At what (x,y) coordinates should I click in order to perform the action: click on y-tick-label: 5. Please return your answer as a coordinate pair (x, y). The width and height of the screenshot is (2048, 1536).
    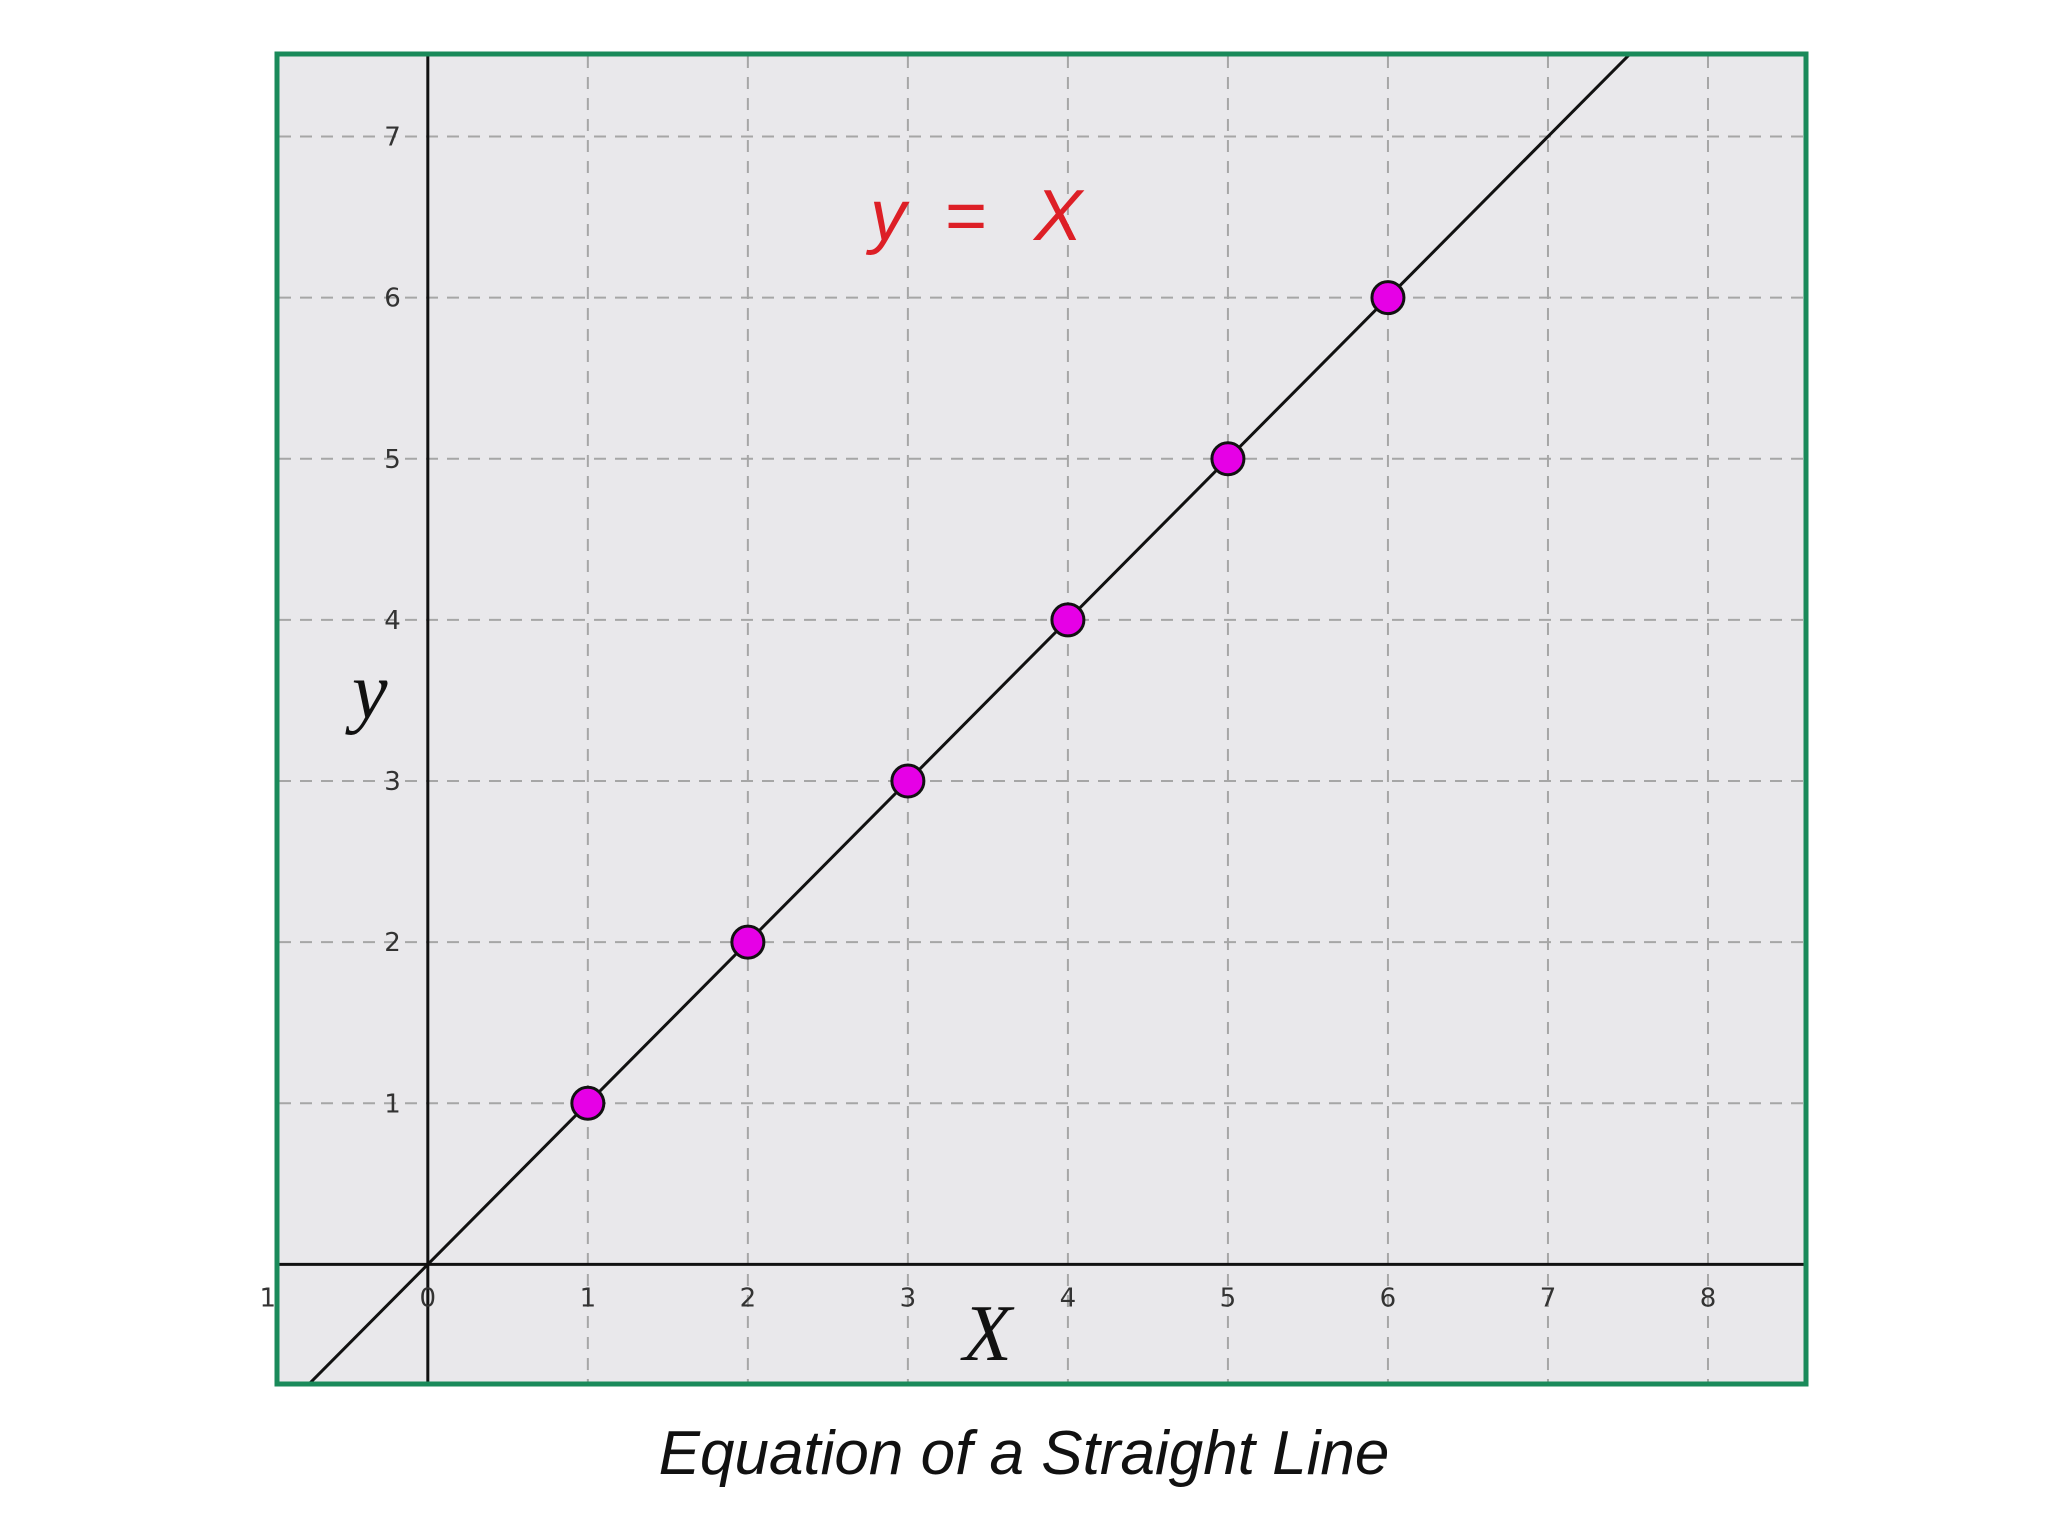
    Looking at the image, I should click on (392, 460).